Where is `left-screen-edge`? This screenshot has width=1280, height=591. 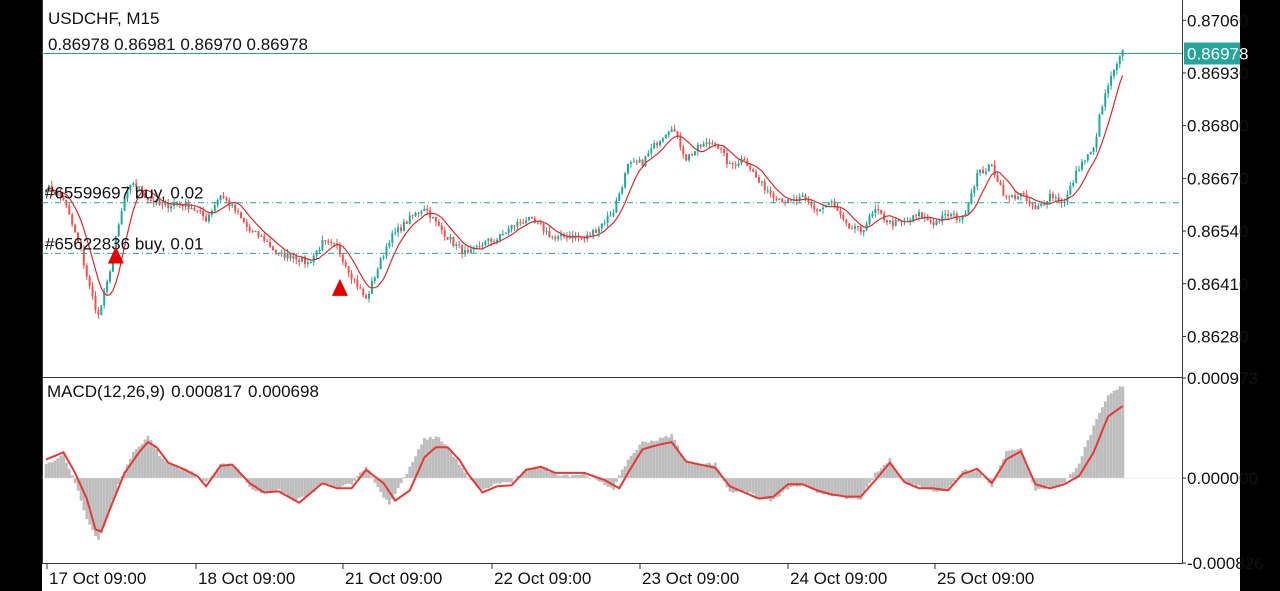
left-screen-edge is located at coordinates (21, 295).